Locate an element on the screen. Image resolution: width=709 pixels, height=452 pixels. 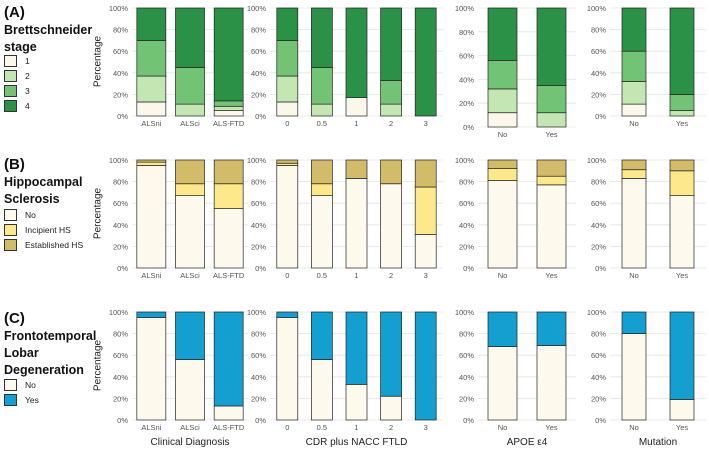
legend-label: 2 is located at coordinates (27, 75).